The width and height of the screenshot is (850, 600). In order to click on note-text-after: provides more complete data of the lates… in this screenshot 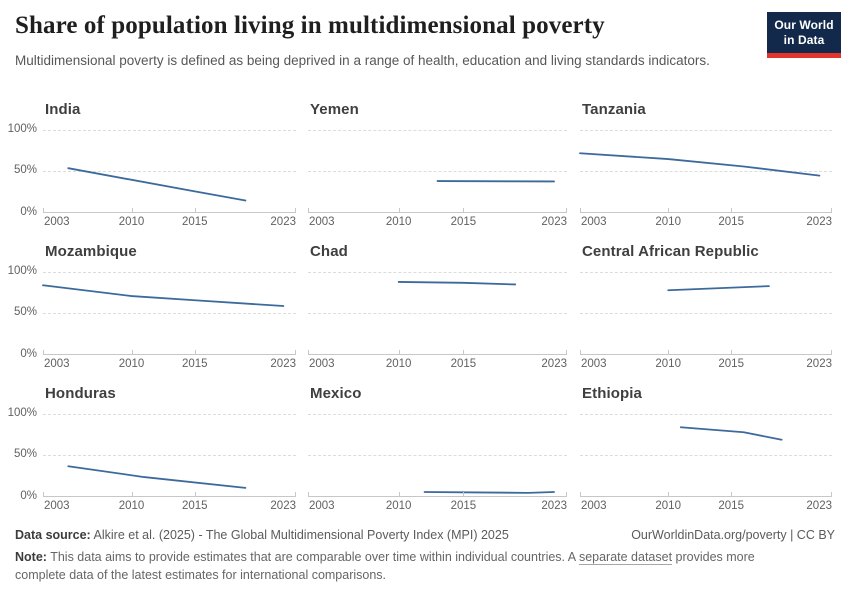, I will do `click(385, 566)`.